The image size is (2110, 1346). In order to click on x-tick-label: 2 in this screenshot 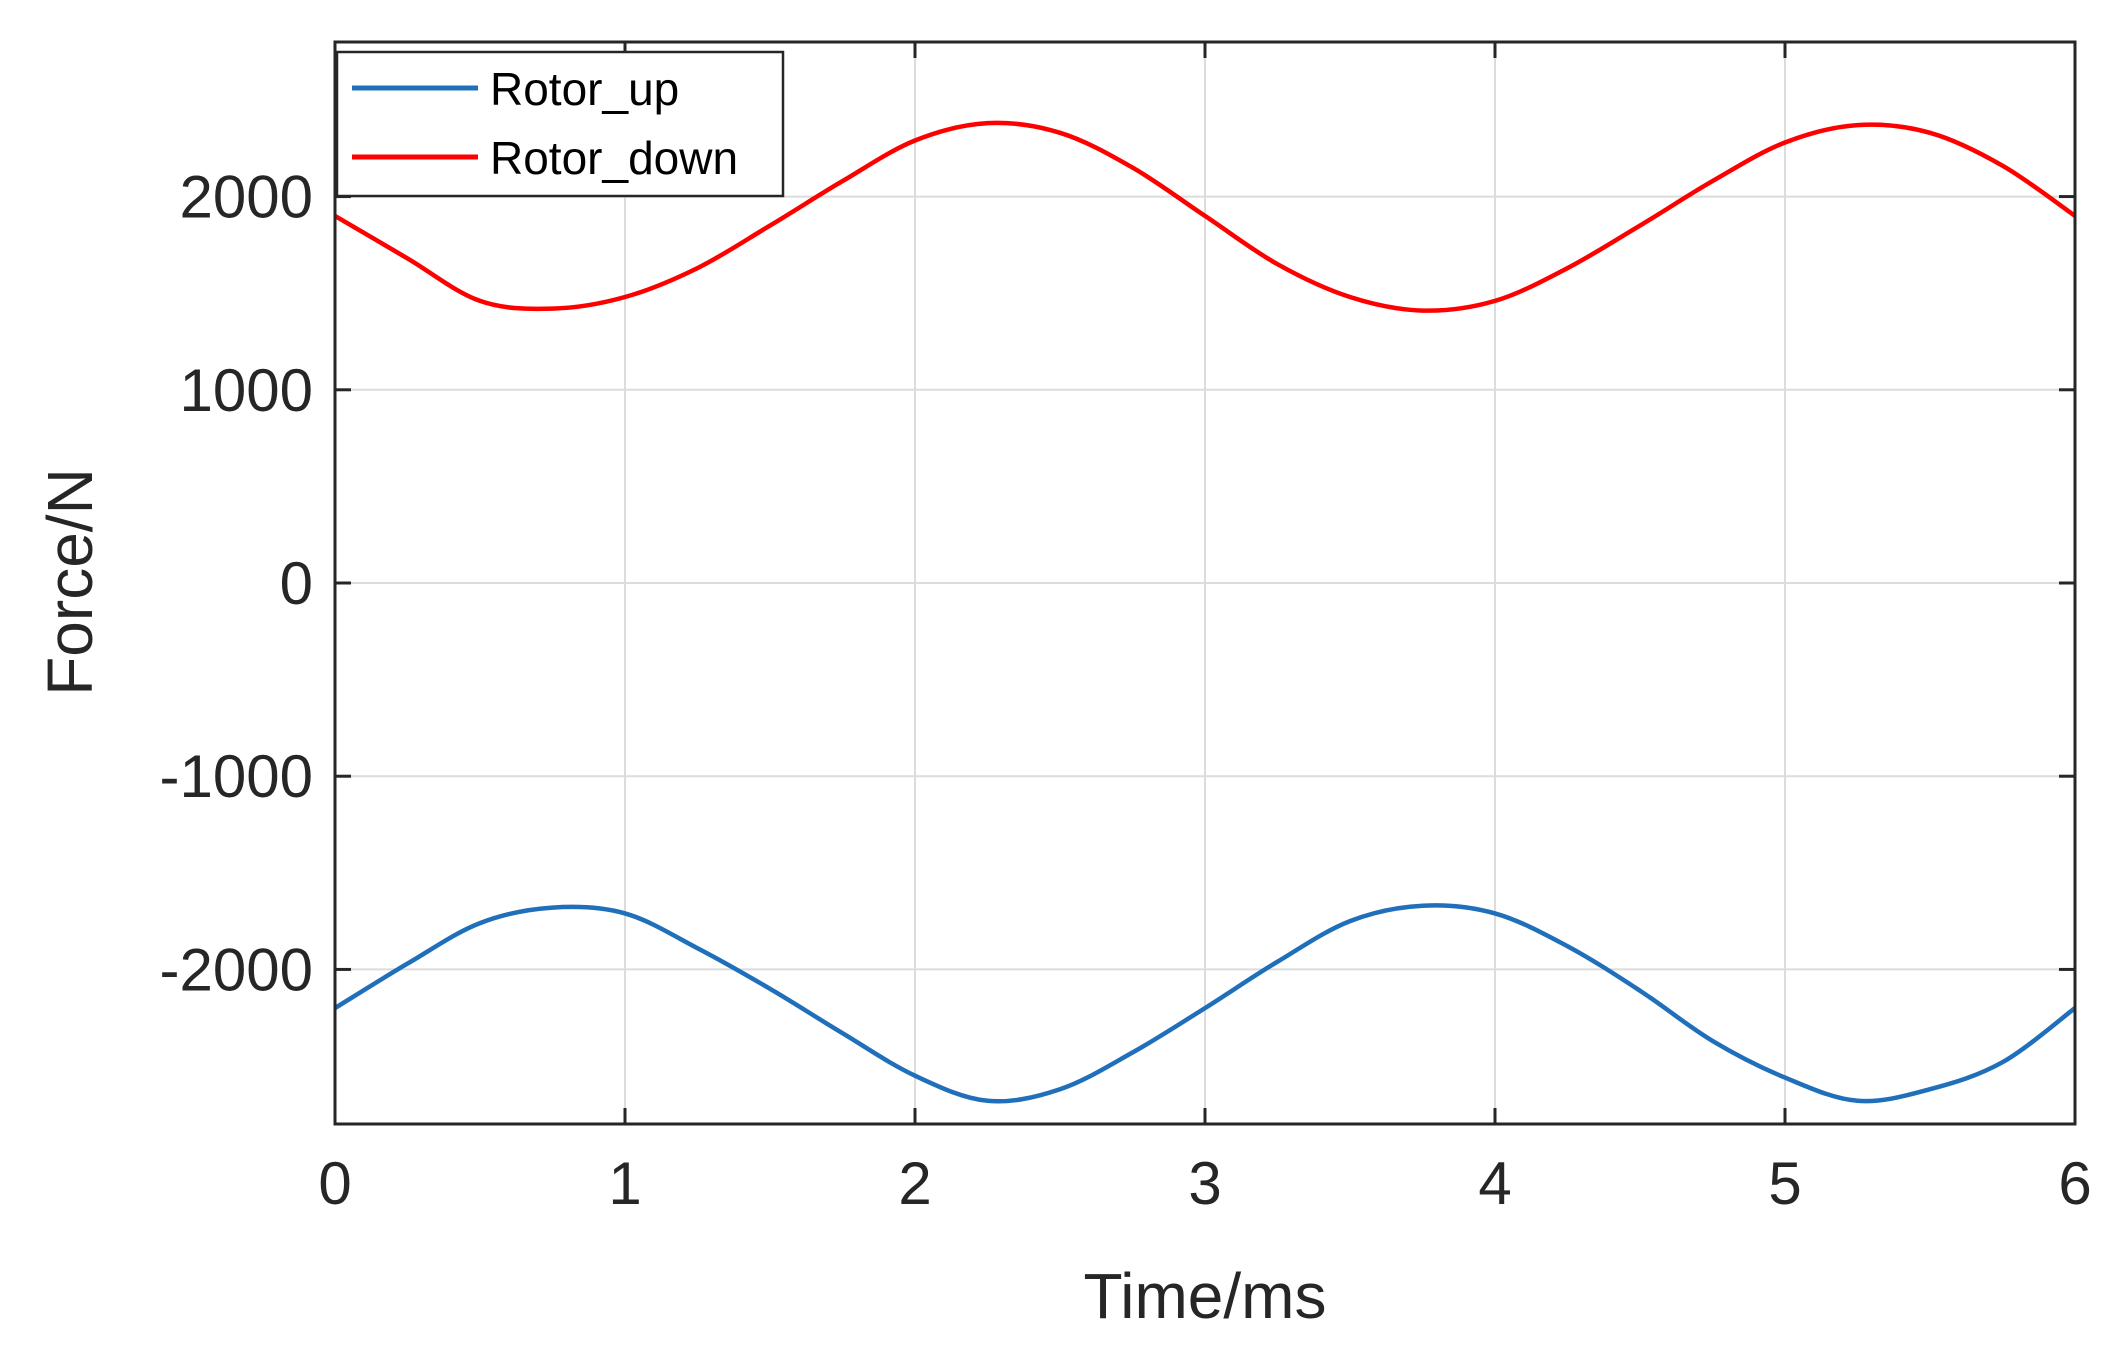, I will do `click(914, 1183)`.